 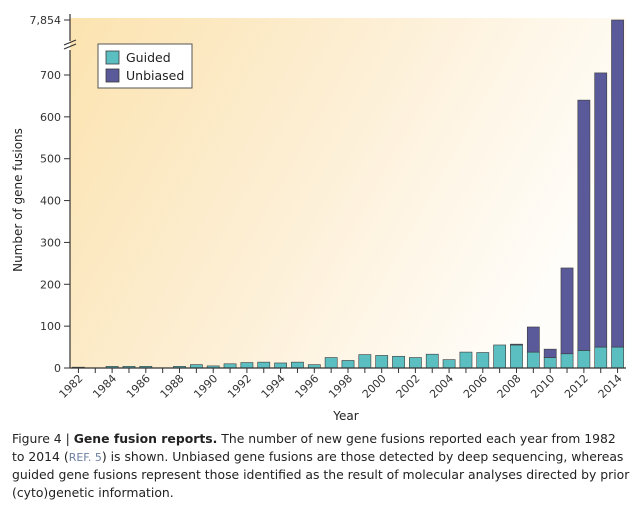 What do you see at coordinates (415, 363) in the screenshot?
I see `bar-guided-2002` at bounding box center [415, 363].